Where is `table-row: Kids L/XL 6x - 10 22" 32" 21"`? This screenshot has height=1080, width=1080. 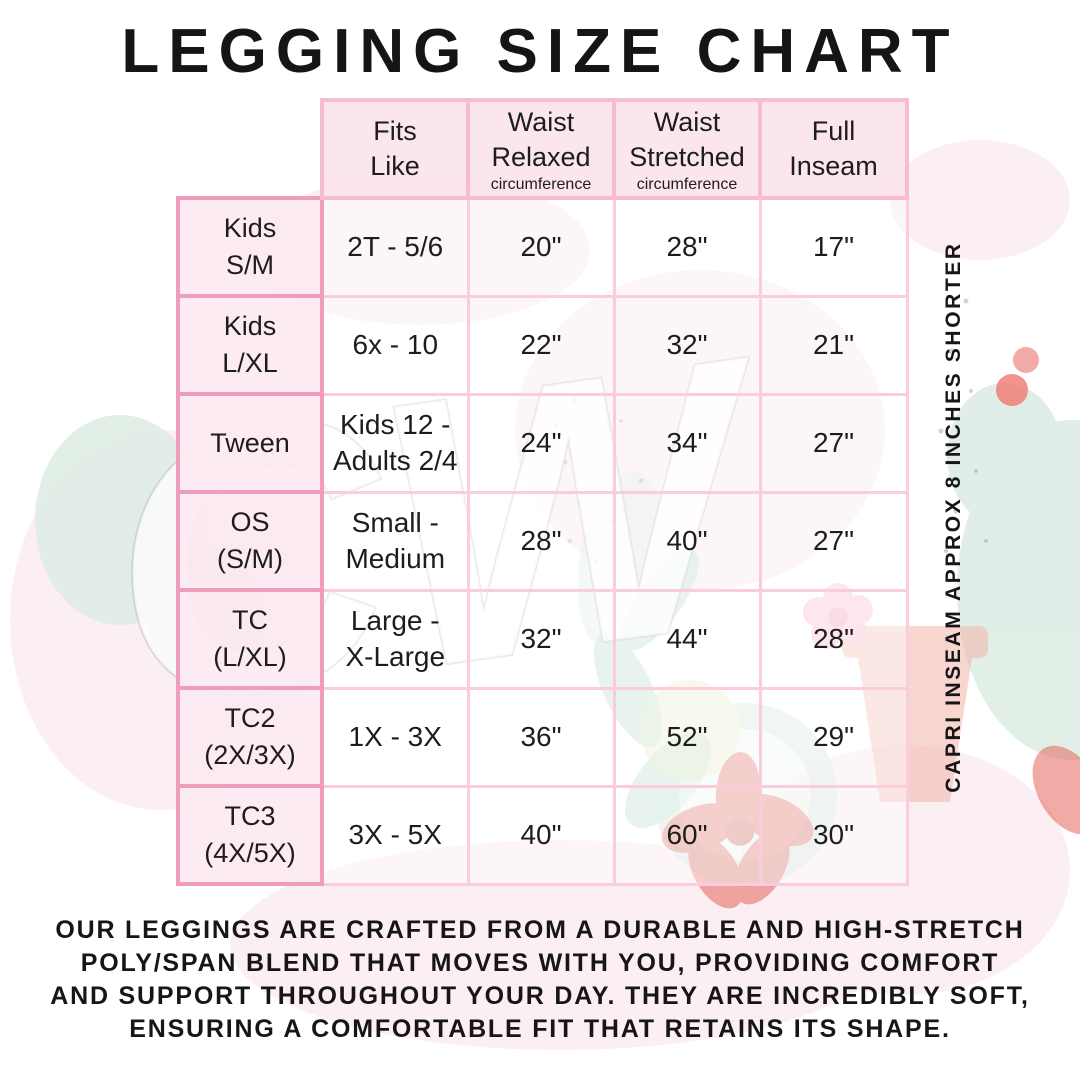
table-row: Kids L/XL 6x - 10 22" 32" 21" is located at coordinates (542, 345).